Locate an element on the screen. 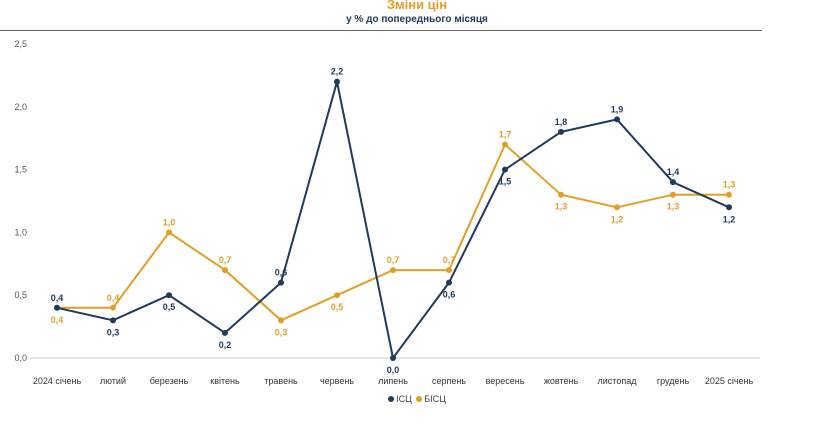 The image size is (834, 448). data-label-bisc: 1,2 is located at coordinates (617, 219).